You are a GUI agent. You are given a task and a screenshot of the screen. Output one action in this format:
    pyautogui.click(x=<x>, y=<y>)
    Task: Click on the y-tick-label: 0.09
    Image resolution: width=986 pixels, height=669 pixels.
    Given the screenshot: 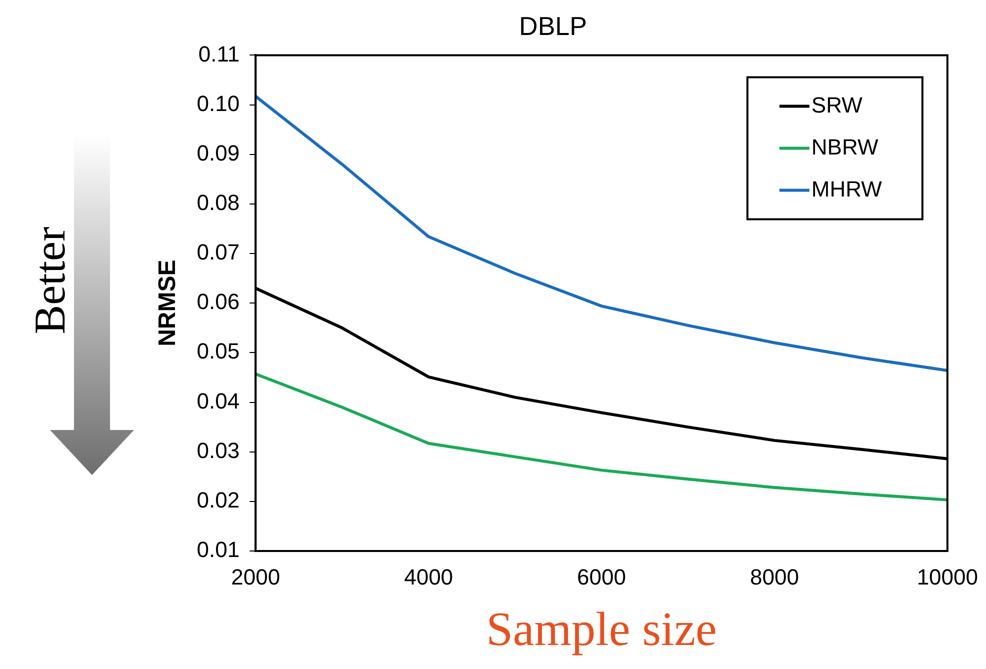 What is the action you would take?
    pyautogui.click(x=218, y=153)
    